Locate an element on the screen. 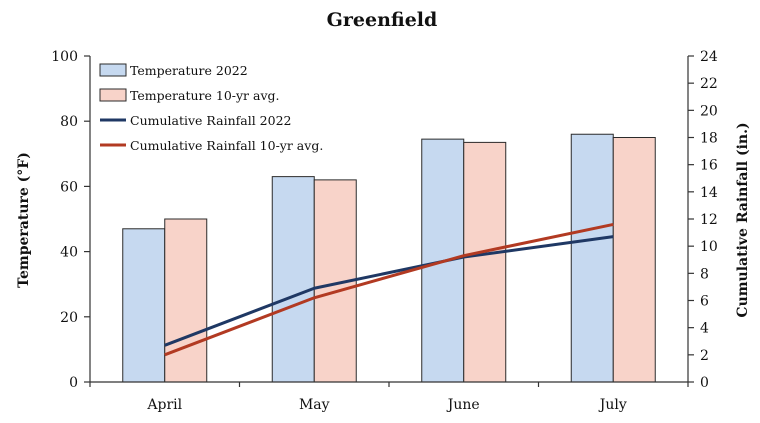  y-tick-label: 40 is located at coordinates (69, 253).